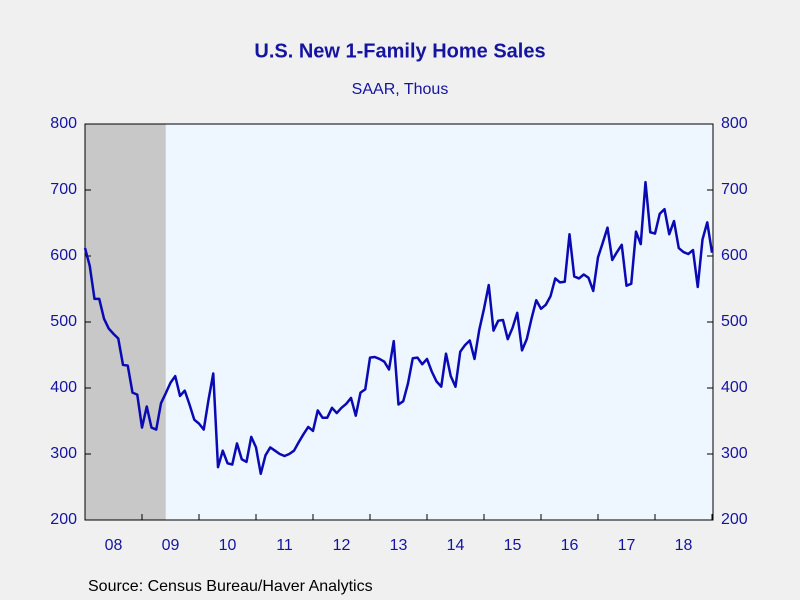  Describe the element at coordinates (734, 519) in the screenshot. I see `y2-tick-label: 200` at that location.